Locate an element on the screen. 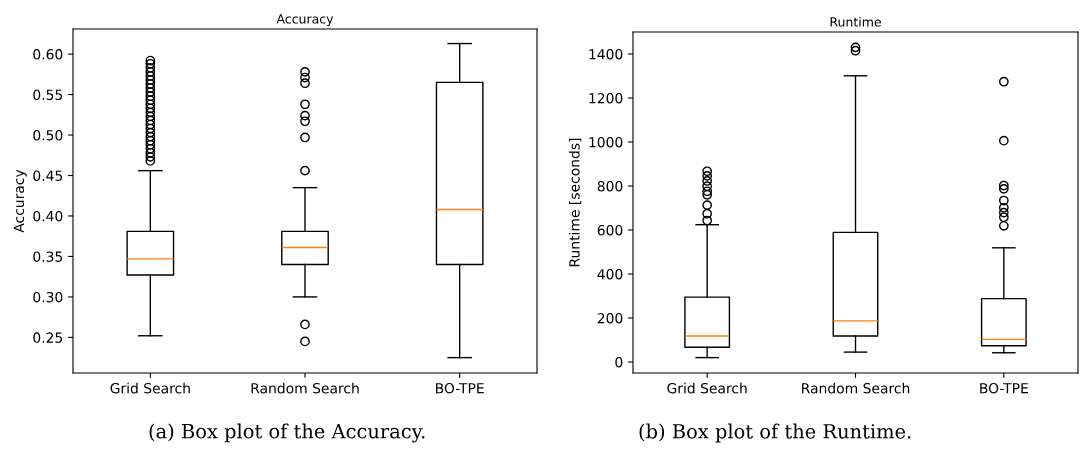 This screenshot has height=455, width=1081. text: (a) Box plot of the Accuracy. is located at coordinates (287, 433).